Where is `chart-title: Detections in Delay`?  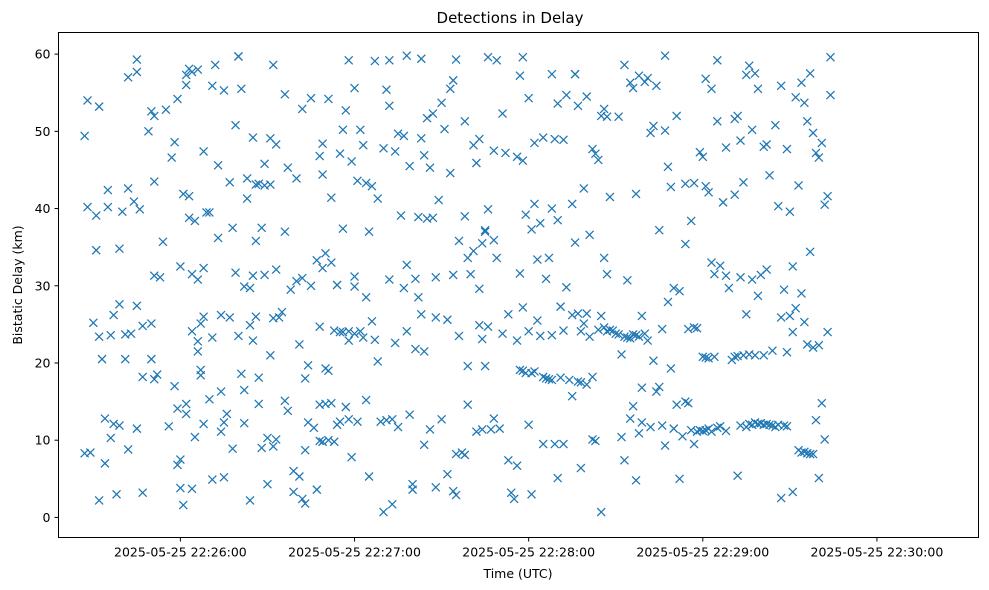 chart-title: Detections in Delay is located at coordinates (510, 18).